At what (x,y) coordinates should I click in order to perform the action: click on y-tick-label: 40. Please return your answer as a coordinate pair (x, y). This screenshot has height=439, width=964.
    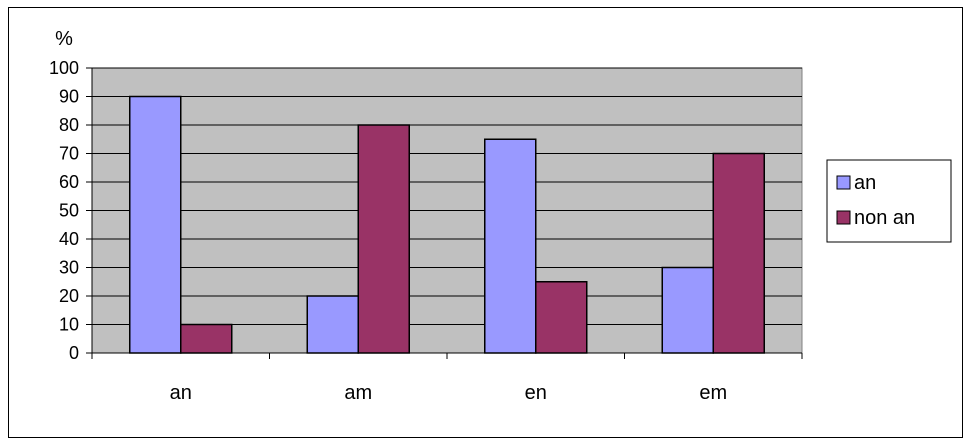
    Looking at the image, I should click on (69, 239).